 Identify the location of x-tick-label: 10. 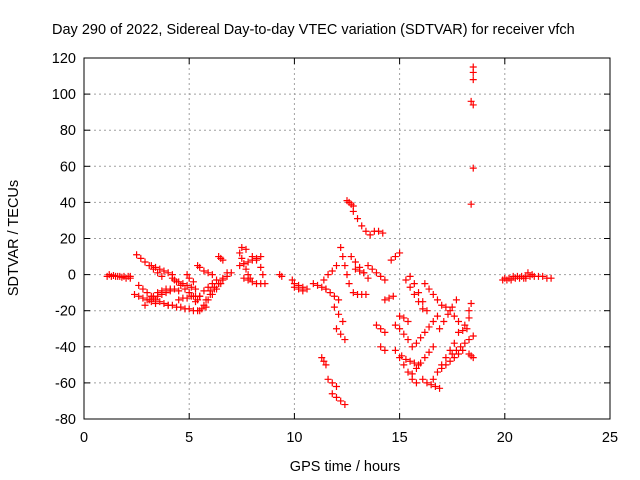
(294, 438).